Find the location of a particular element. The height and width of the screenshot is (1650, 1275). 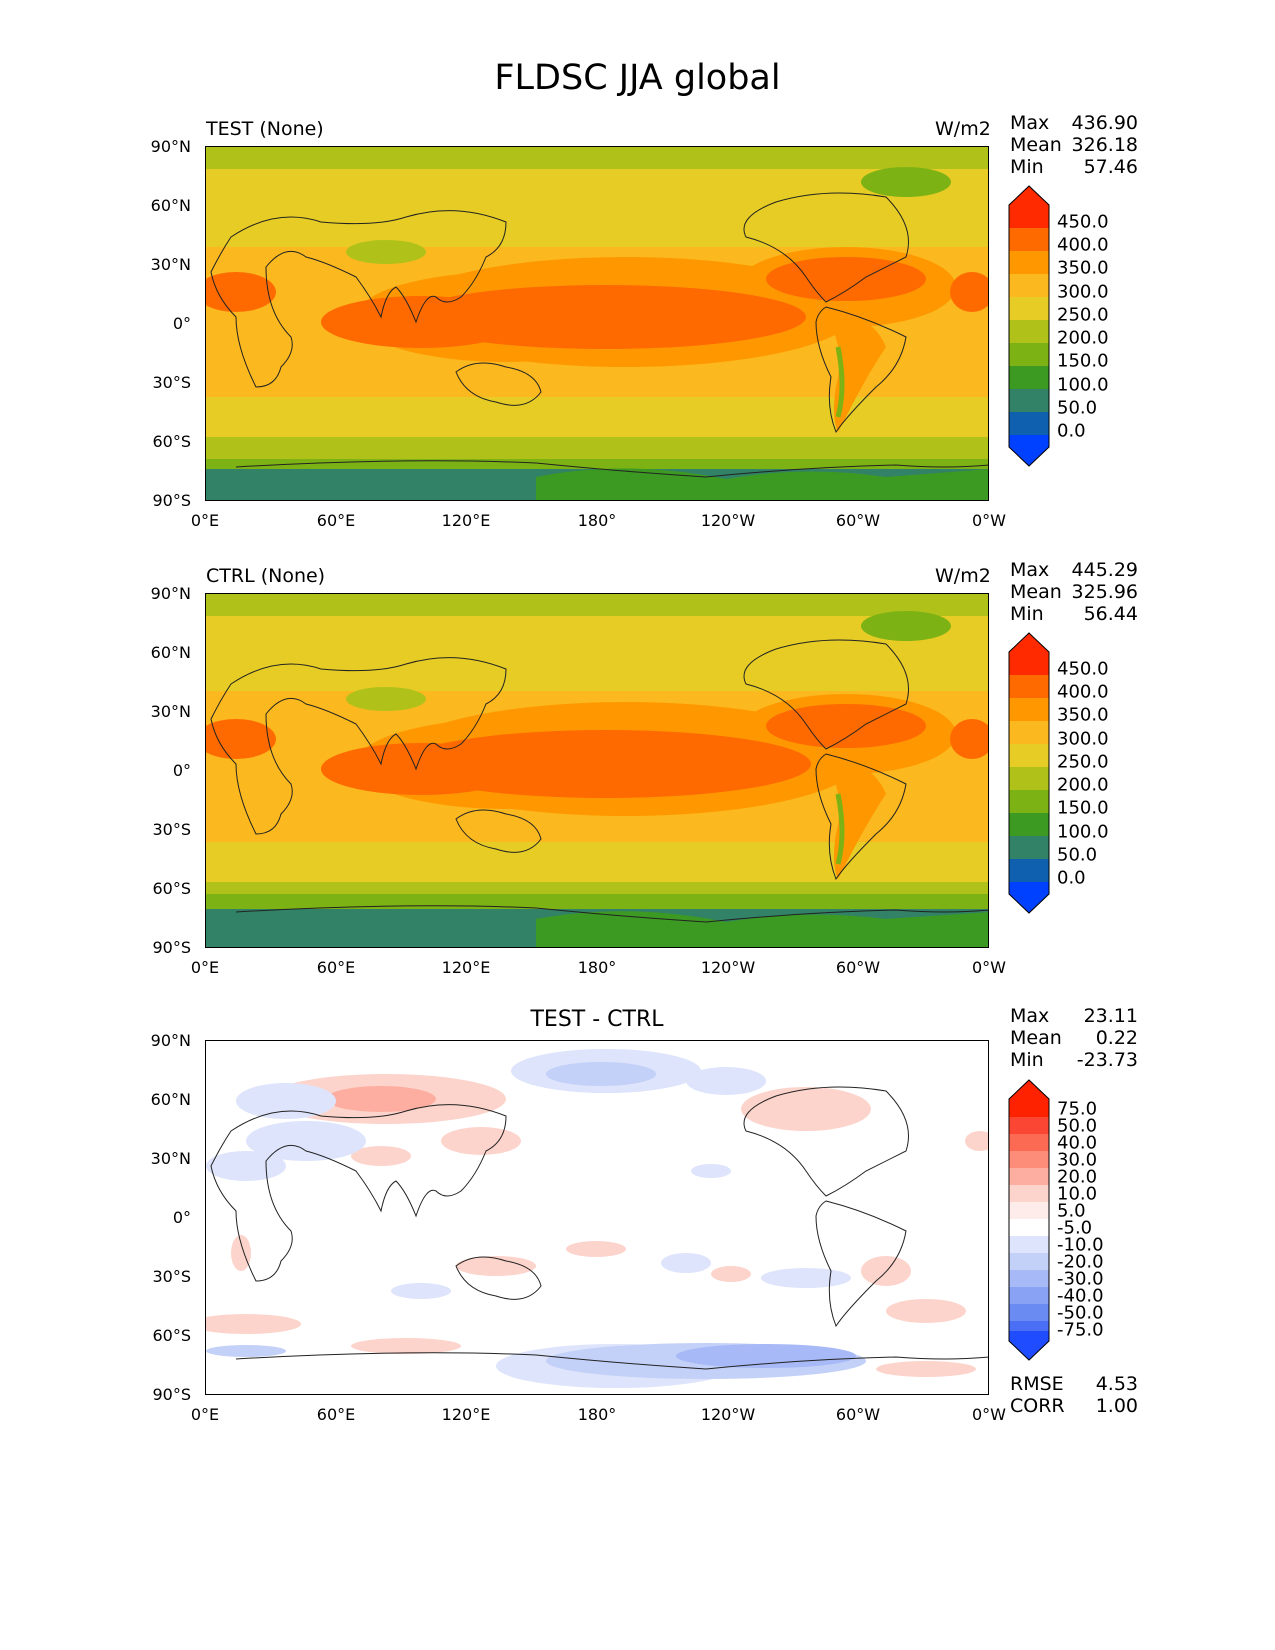

stat-min-value: 57.46 is located at coordinates (1110, 167).